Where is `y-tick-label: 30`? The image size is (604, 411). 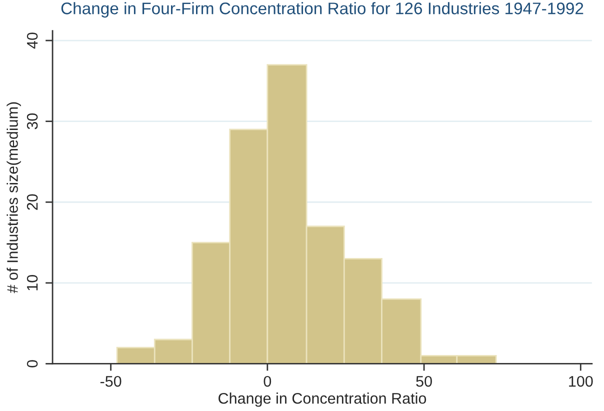
y-tick-label: 30 is located at coordinates (32, 121).